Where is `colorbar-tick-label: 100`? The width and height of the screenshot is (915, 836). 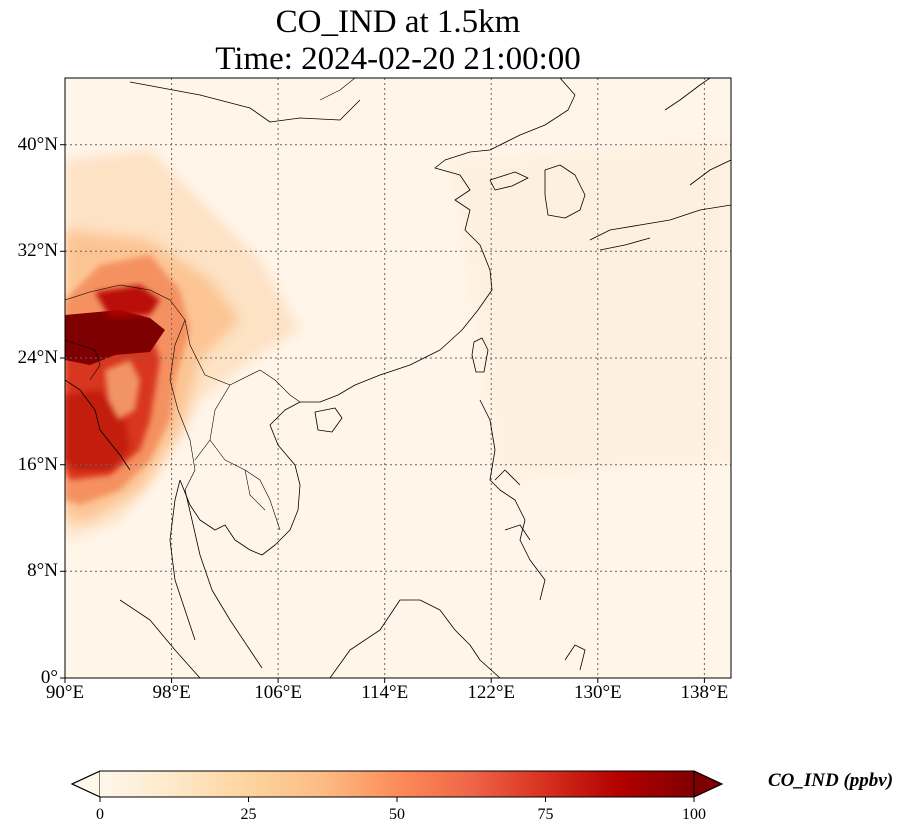 colorbar-tick-label: 100 is located at coordinates (694, 814).